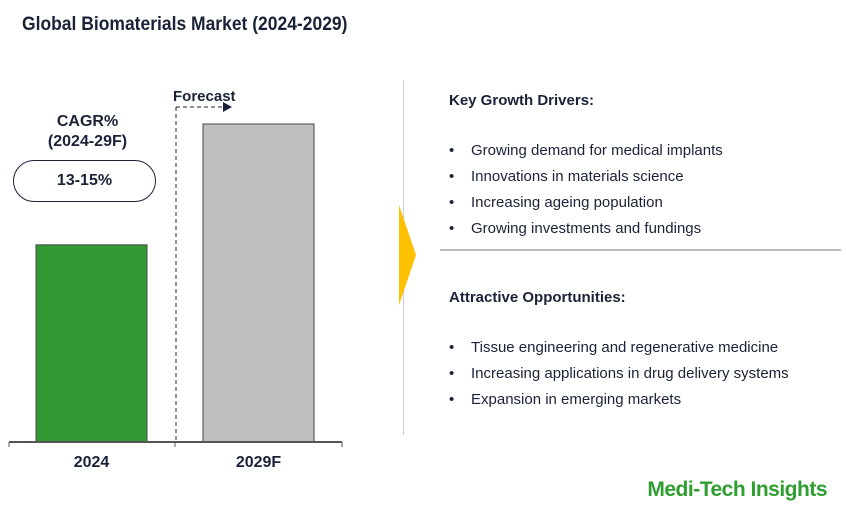 This screenshot has width=846, height=518. What do you see at coordinates (204, 96) in the screenshot?
I see `forecast-label: Forecast` at bounding box center [204, 96].